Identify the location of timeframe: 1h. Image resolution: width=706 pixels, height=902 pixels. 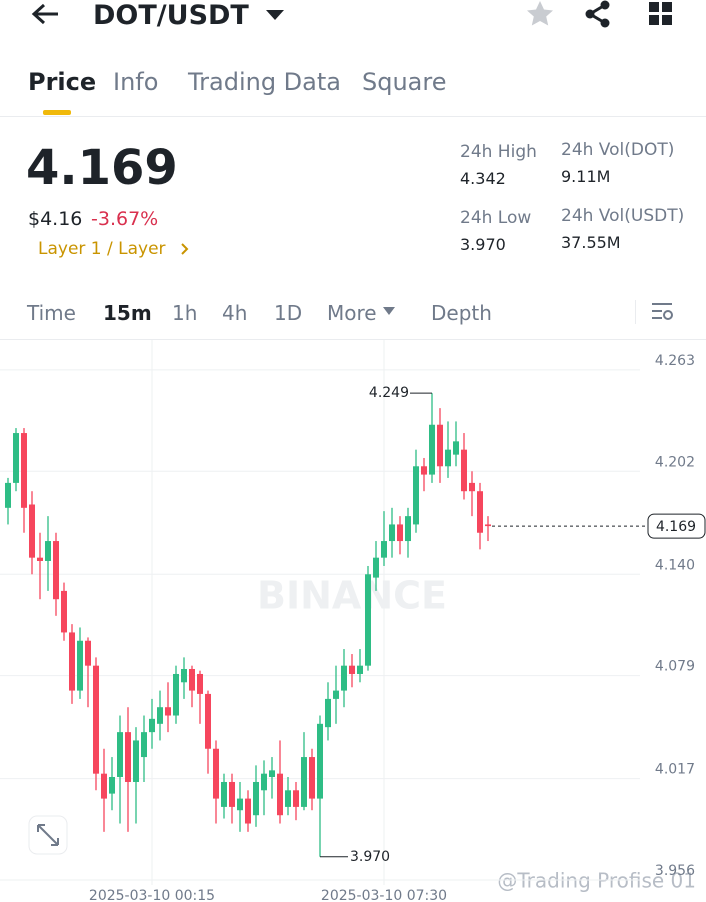
(185, 313).